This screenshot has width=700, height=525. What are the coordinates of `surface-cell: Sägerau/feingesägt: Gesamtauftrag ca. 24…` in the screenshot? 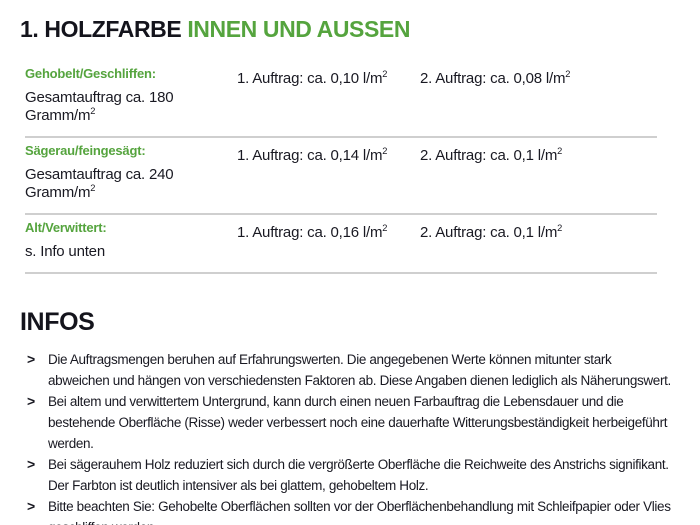 It's located at (131, 172).